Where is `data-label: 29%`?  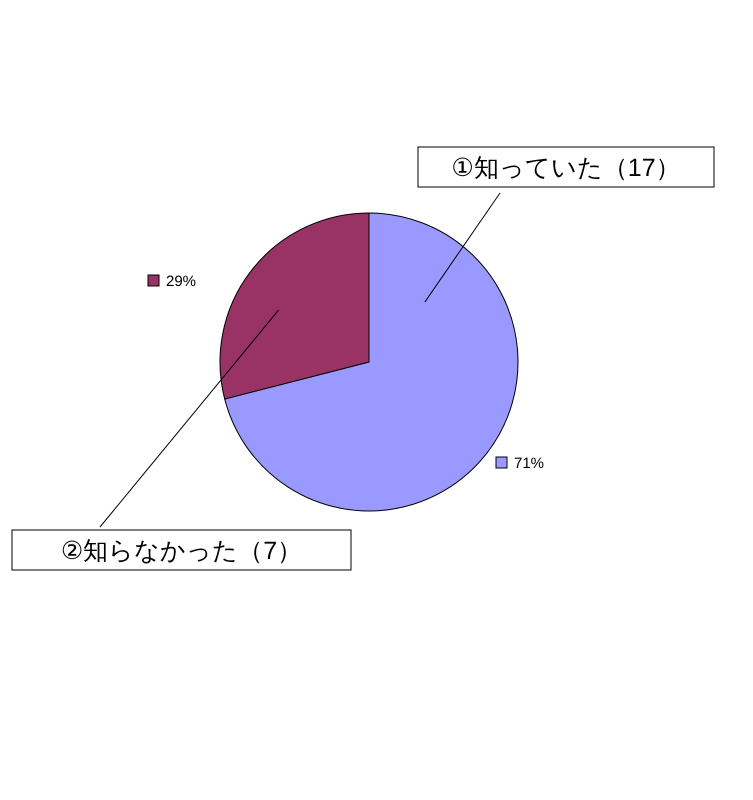
data-label: 29% is located at coordinates (181, 281).